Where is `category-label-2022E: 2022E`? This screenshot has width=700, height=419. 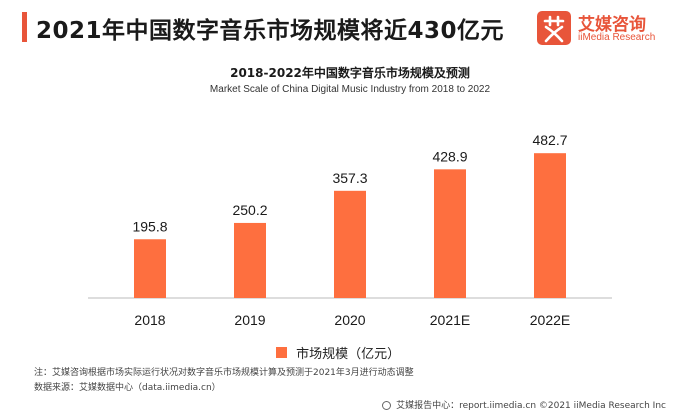 category-label-2022E: 2022E is located at coordinates (550, 320).